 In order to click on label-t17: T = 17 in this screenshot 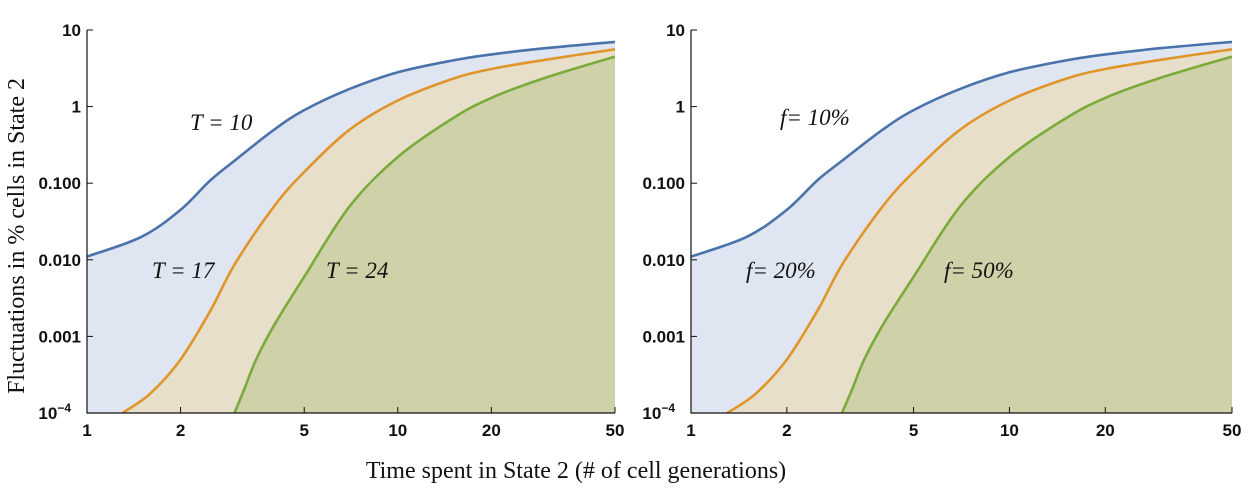, I will do `click(184, 270)`.